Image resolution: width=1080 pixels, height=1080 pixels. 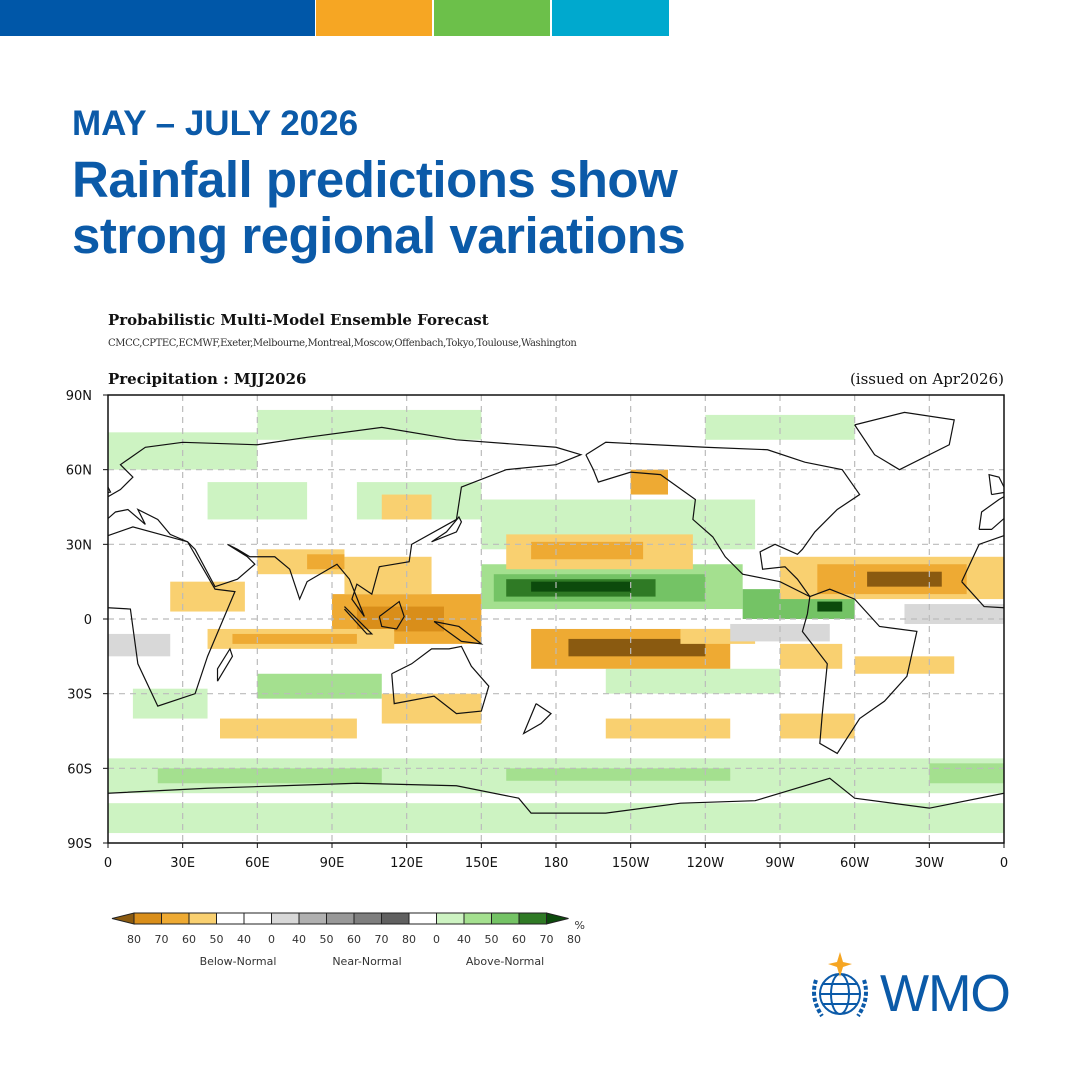 What do you see at coordinates (207, 379) in the screenshot?
I see `map-variable: Precipitation : MJJ2026` at bounding box center [207, 379].